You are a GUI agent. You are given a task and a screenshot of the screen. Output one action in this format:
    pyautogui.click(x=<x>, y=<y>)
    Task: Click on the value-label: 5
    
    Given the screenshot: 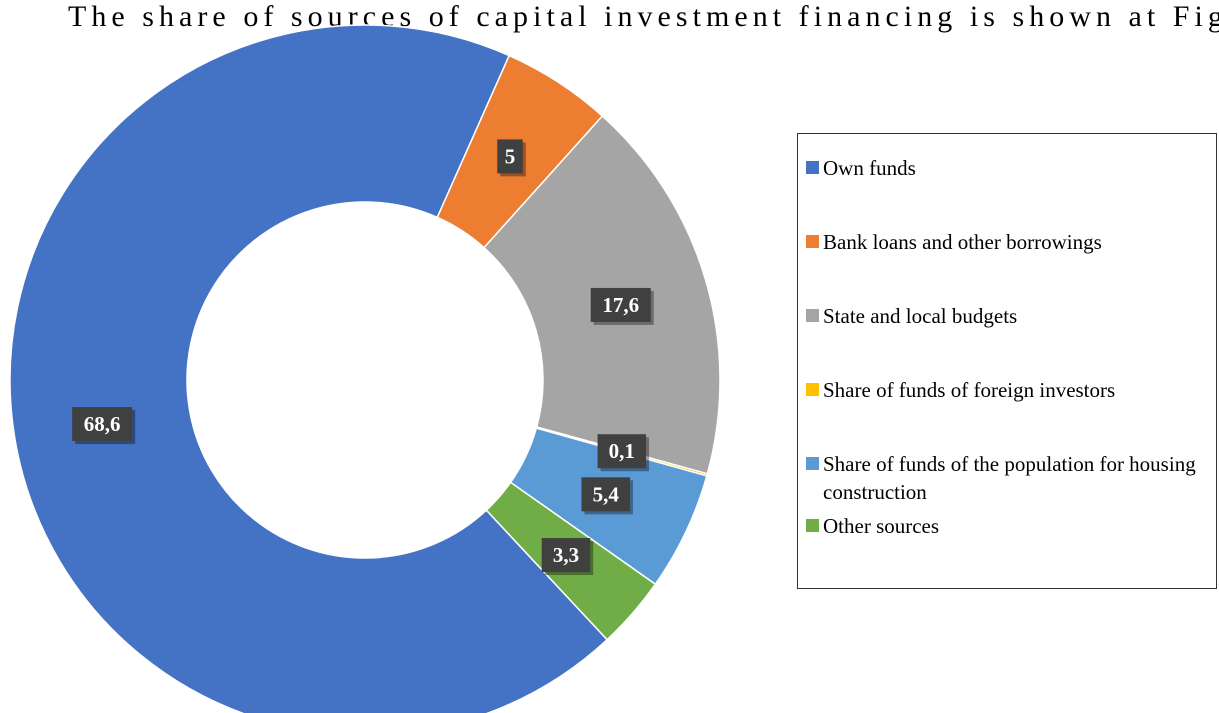 What is the action you would take?
    pyautogui.click(x=510, y=156)
    